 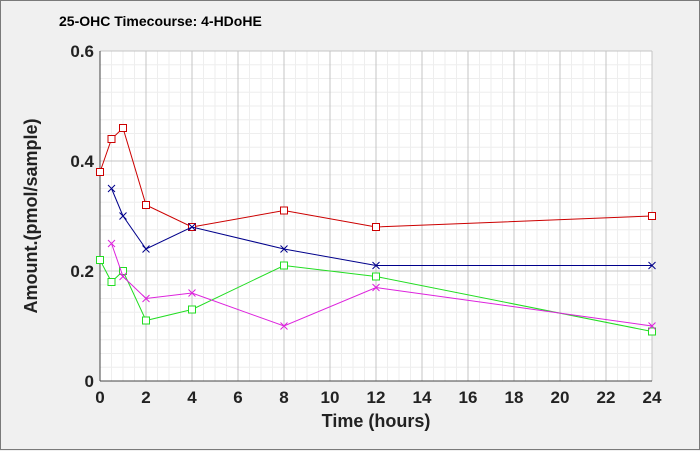 What do you see at coordinates (82, 271) in the screenshot?
I see `y-tick-label: 0.2` at bounding box center [82, 271].